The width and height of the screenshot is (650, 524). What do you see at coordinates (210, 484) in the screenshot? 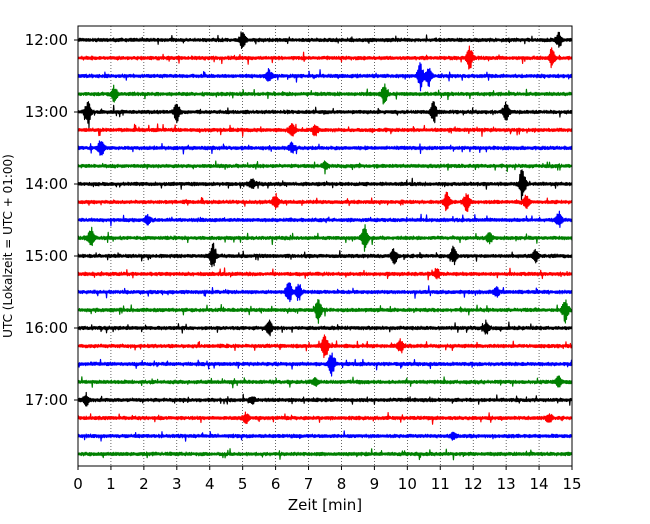
I see `x-tick-label-4: 4` at bounding box center [210, 484].